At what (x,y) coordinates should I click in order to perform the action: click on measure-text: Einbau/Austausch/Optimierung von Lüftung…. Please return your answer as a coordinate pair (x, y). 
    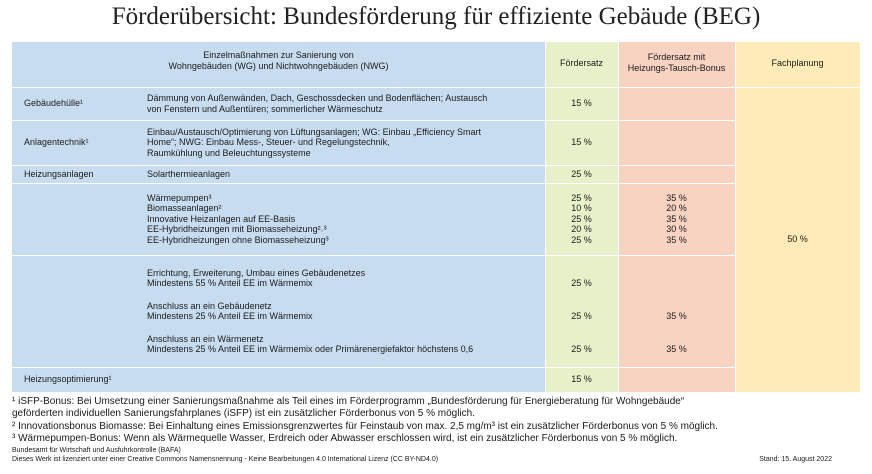
    Looking at the image, I should click on (340, 143).